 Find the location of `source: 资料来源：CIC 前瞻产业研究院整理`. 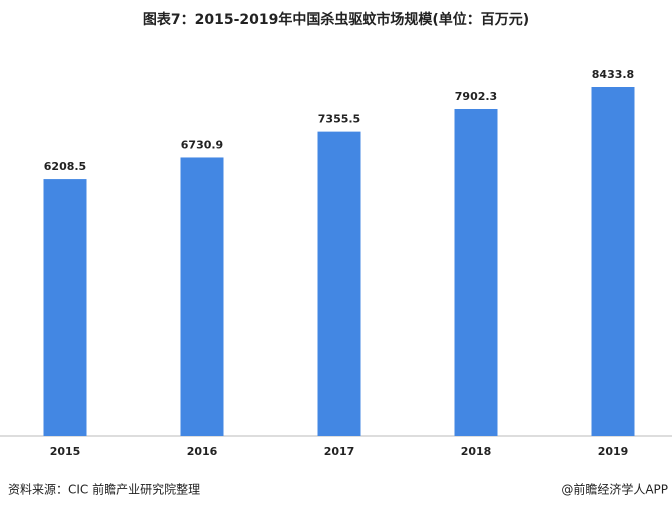

source: 资料来源：CIC 前瞻产业研究院整理 is located at coordinates (104, 489).